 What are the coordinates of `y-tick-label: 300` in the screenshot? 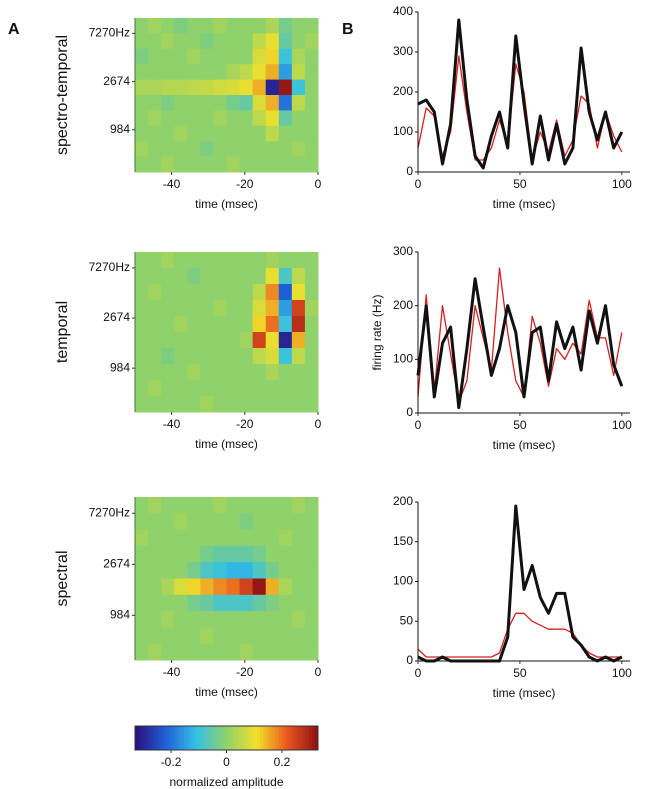 It's located at (403, 51).